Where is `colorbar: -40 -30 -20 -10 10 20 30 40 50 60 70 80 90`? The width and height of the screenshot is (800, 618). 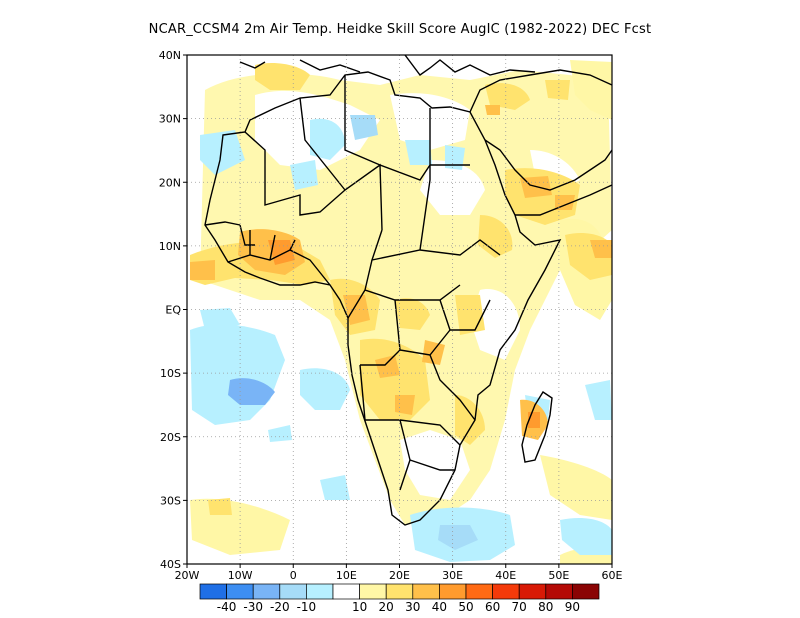
colorbar: -40 -30 -20 -10 10 20 30 40 50 60 70 80 90 is located at coordinates (399, 598).